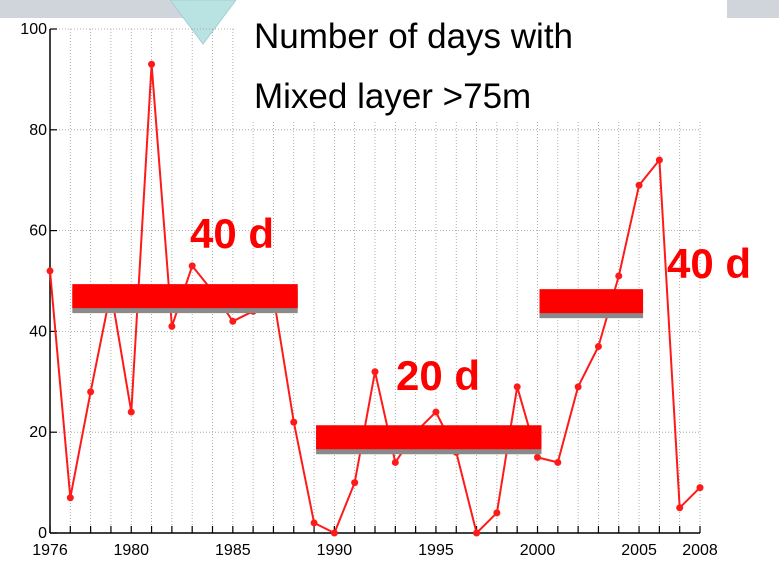  Describe the element at coordinates (700, 550) in the screenshot. I see `x-tick-label: 2008` at that location.